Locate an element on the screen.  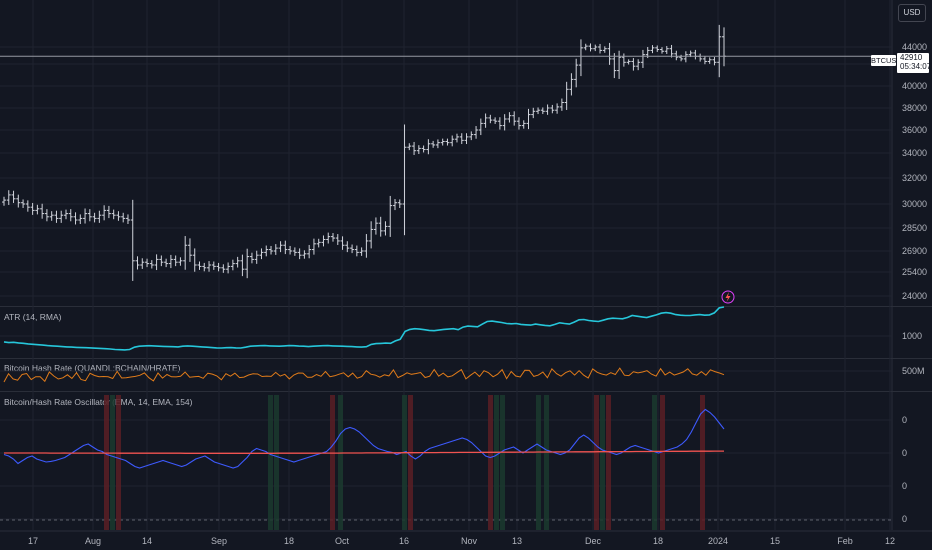
x-tick-label: 14 is located at coordinates (147, 541).